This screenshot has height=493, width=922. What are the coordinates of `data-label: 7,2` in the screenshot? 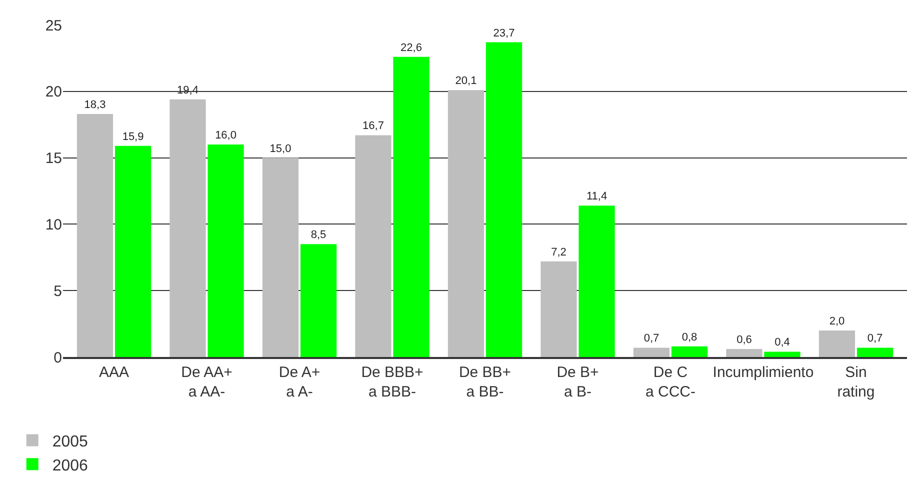 It's located at (558, 252).